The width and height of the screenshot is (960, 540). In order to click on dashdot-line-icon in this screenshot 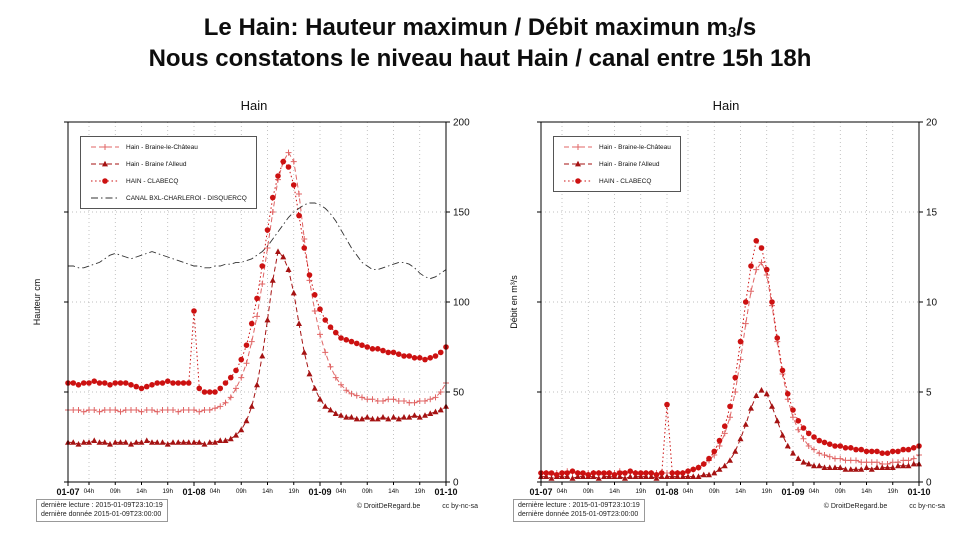, I will do `click(105, 198)`.